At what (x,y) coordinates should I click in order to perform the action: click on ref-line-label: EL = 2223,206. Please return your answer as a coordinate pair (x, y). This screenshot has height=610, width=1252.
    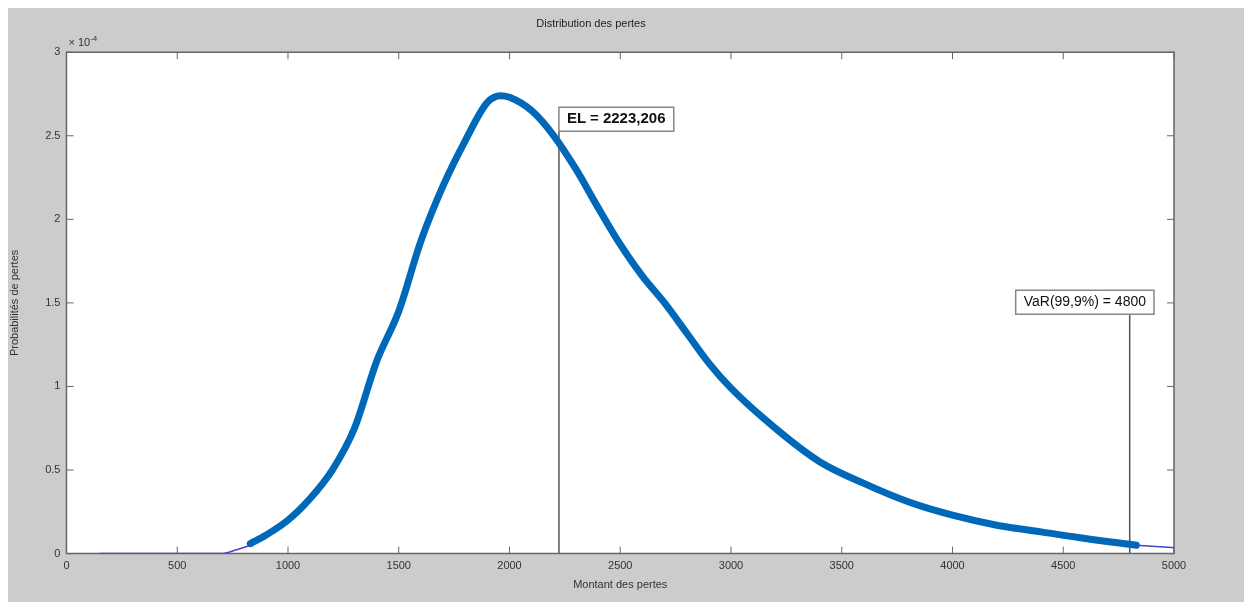
    Looking at the image, I should click on (616, 118).